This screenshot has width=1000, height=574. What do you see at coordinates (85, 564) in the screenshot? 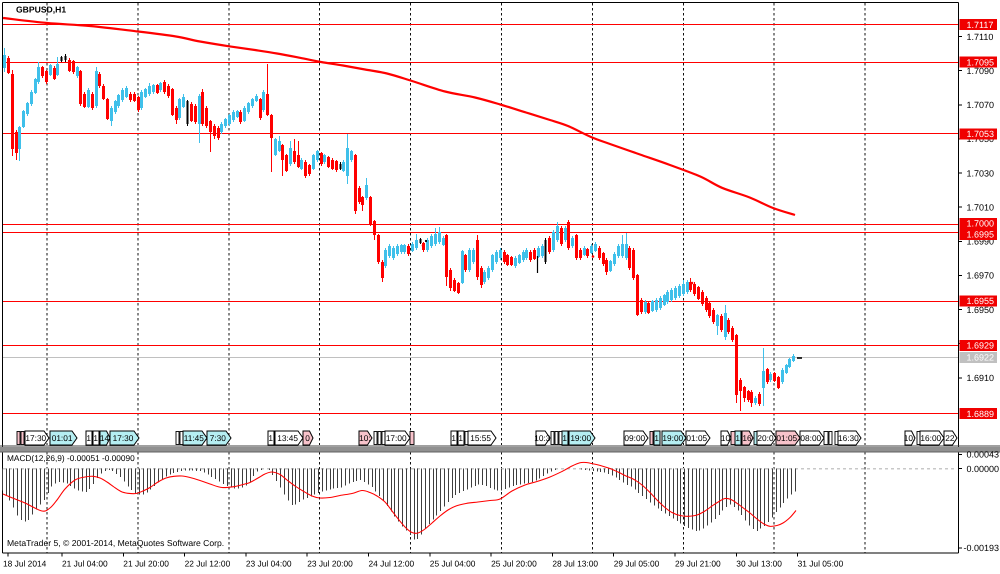
I see `svg-text: 21 Jul 04:00` at bounding box center [85, 564].